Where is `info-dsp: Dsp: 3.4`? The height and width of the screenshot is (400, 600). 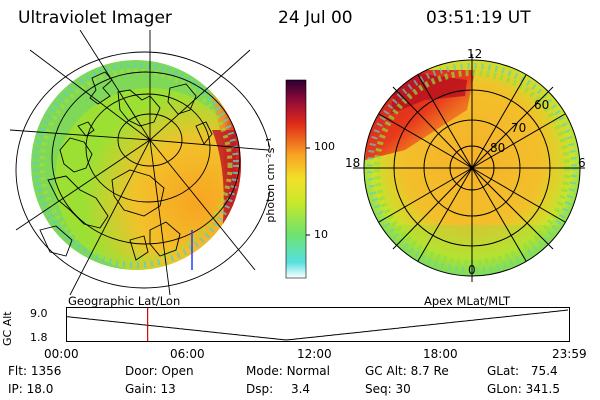
info-dsp: Dsp: 3.4 is located at coordinates (278, 389).